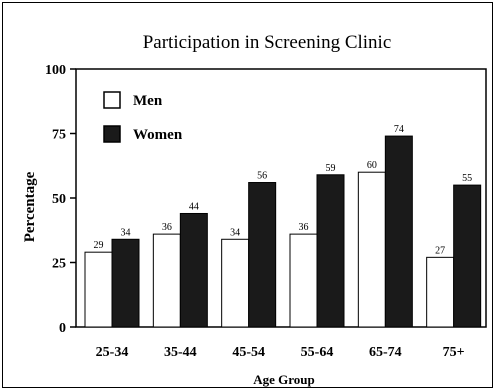 Image resolution: width=497 pixels, height=392 pixels. Describe the element at coordinates (440, 250) in the screenshot. I see `data-label-men: 27` at that location.